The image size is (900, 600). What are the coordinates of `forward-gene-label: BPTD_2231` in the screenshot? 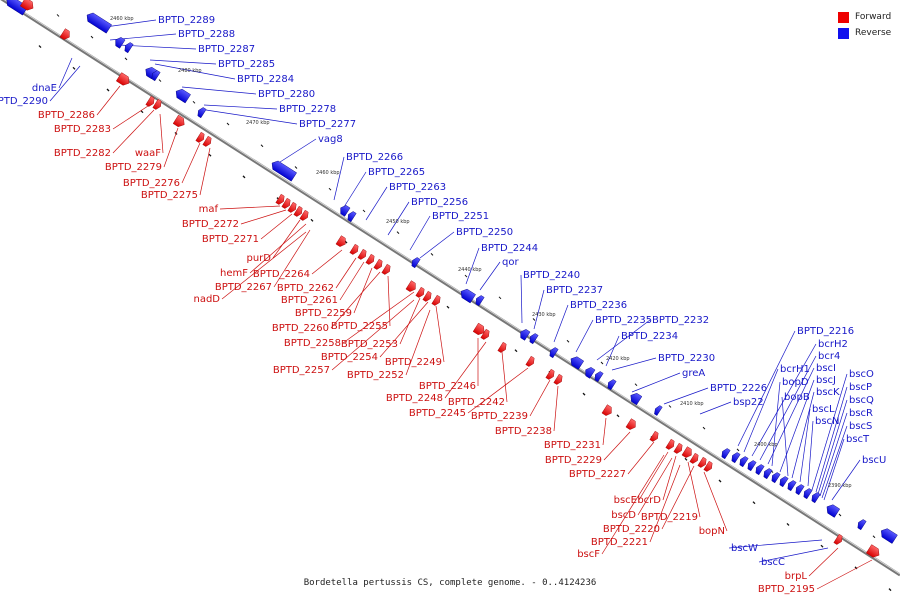 It's located at (572, 445).